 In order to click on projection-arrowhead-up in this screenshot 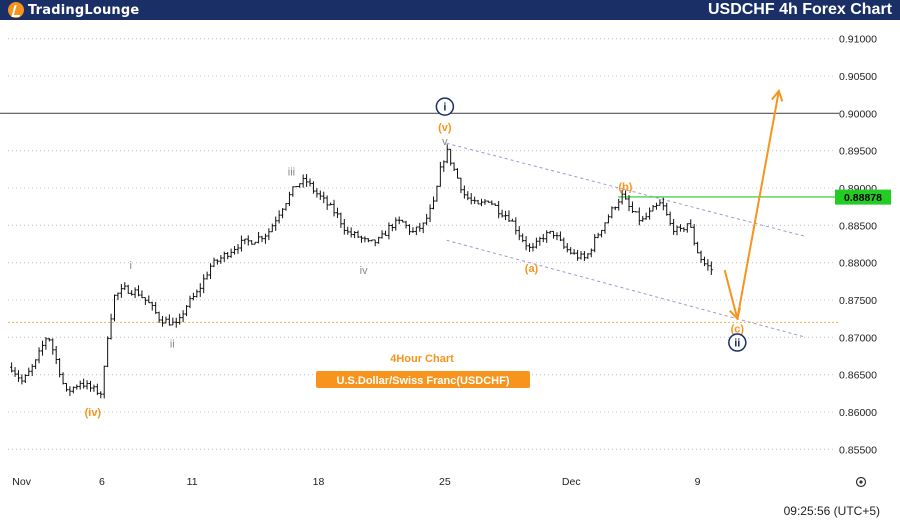, I will do `click(777, 95)`.